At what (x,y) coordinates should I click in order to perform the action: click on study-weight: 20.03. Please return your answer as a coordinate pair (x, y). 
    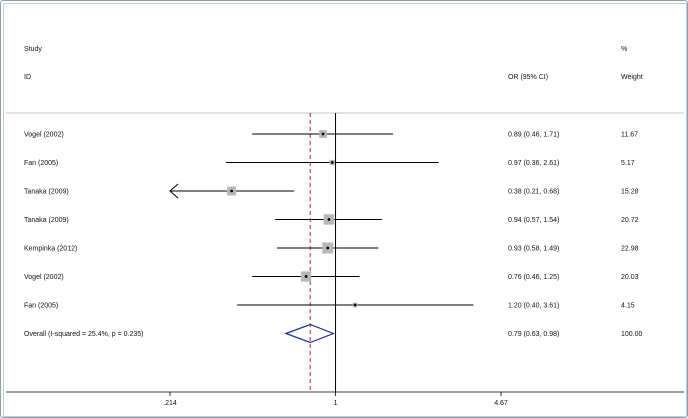
    Looking at the image, I should click on (630, 277).